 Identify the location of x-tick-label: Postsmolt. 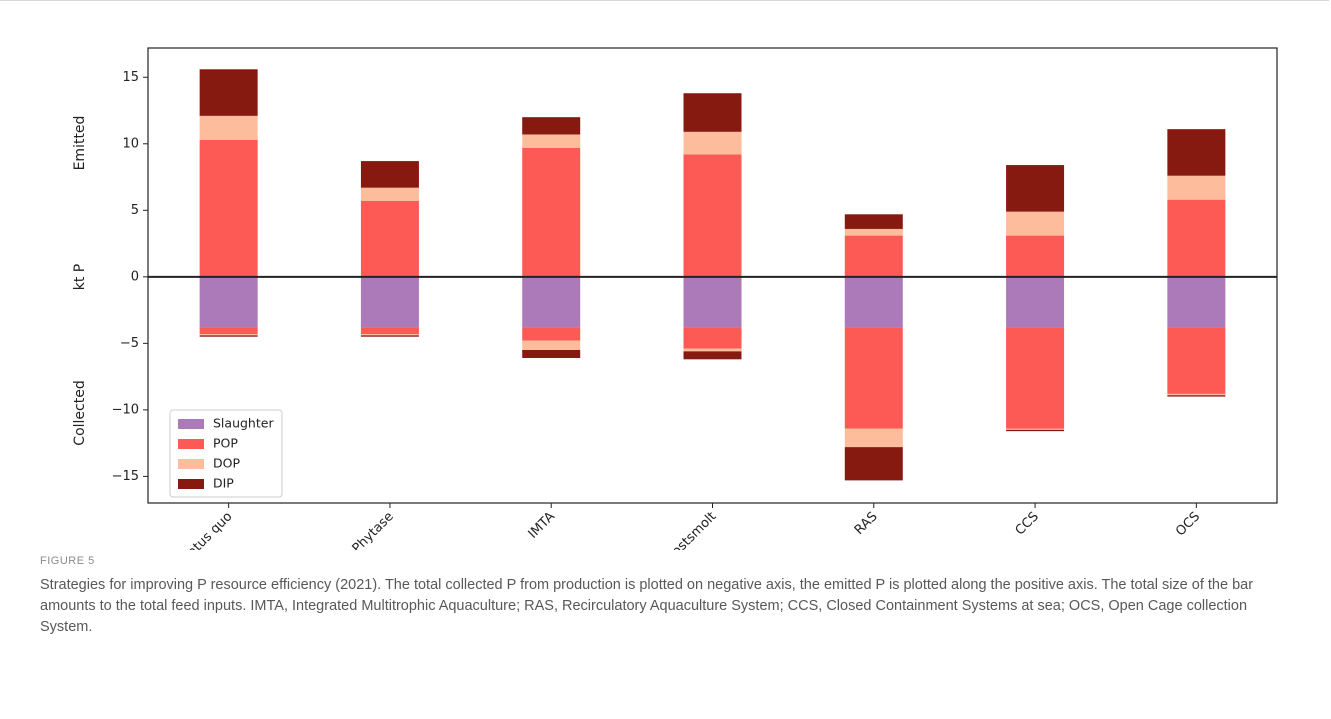
(691, 529).